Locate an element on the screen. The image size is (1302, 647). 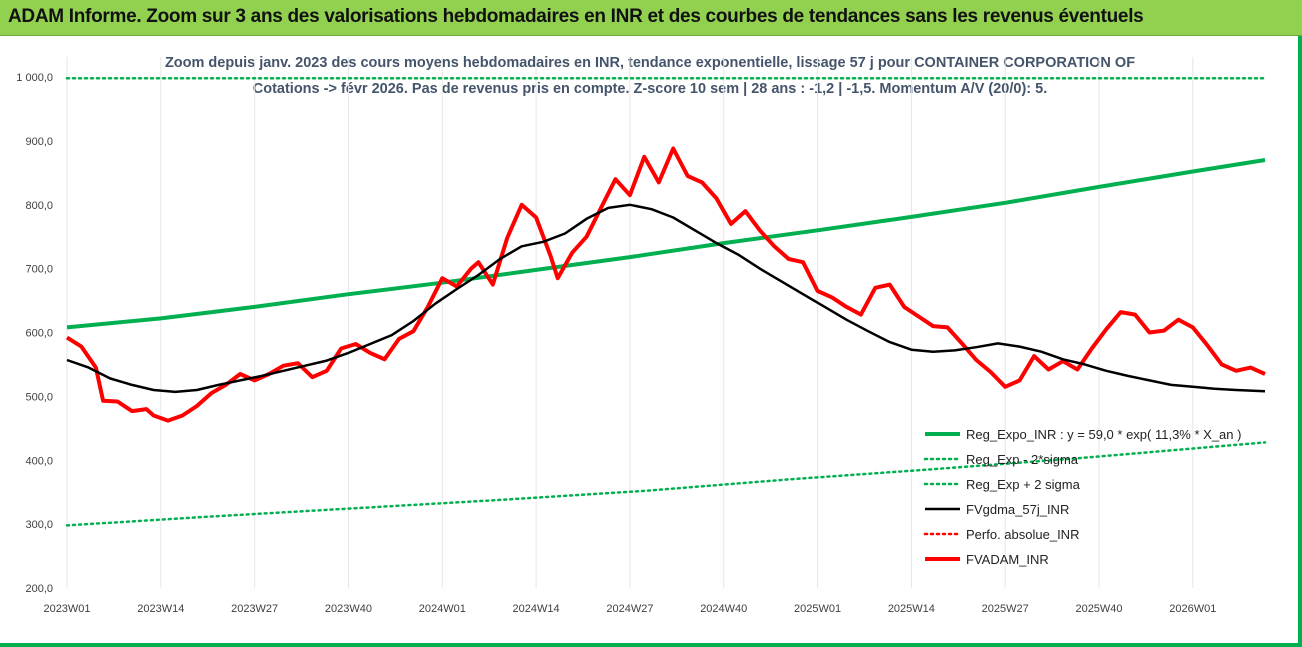
x-tick-label: 2025W14 is located at coordinates (911, 609).